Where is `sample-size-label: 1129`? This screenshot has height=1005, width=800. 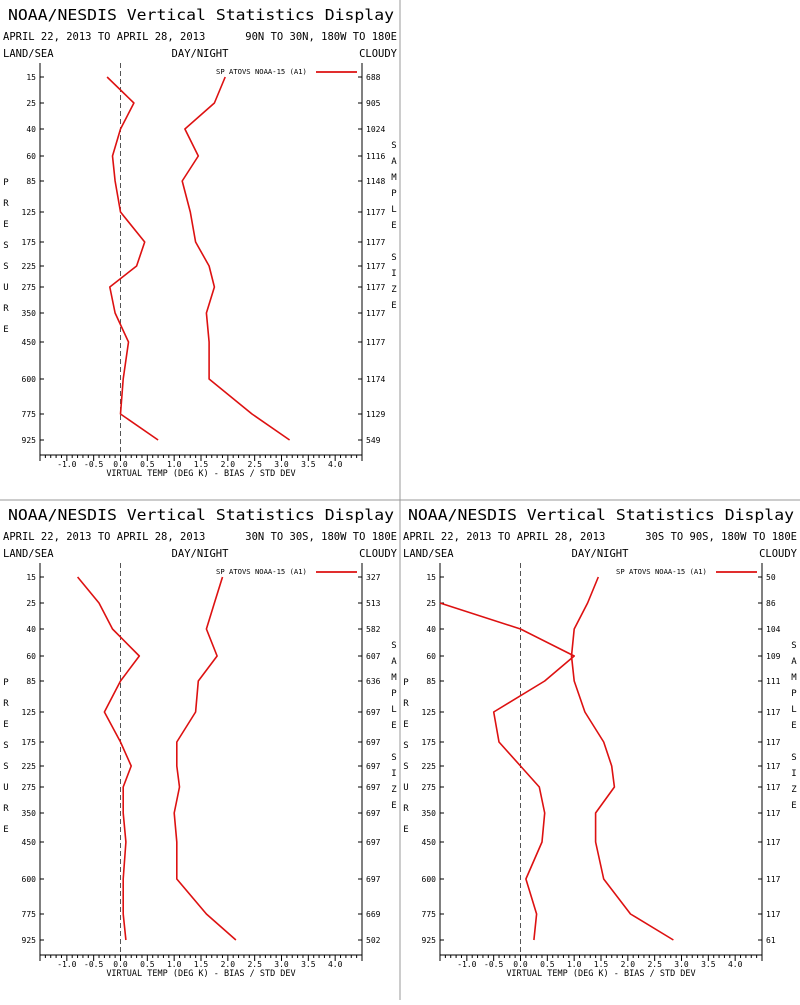 sample-size-label: 1129 is located at coordinates (375, 414).